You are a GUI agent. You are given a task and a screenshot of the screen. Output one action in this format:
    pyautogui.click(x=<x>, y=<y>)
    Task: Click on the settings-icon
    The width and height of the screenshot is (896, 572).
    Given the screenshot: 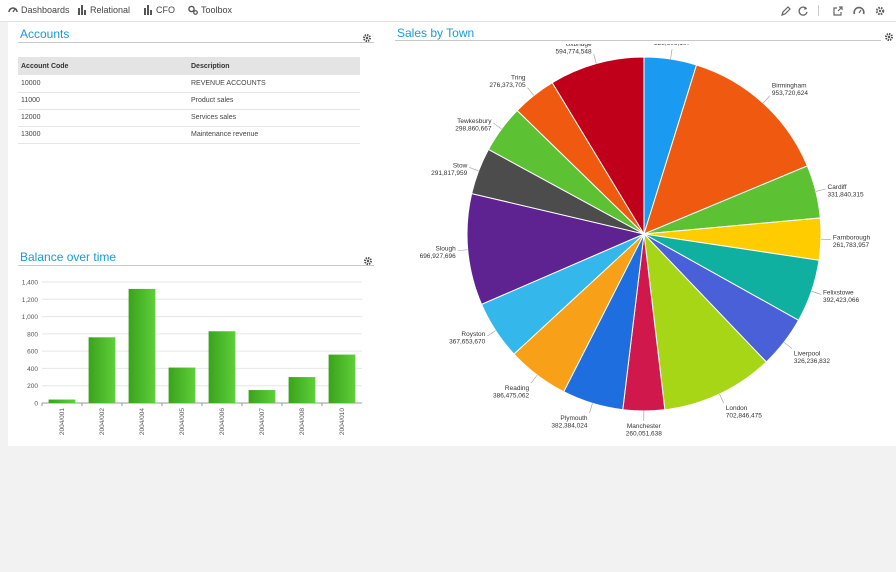 What is the action you would take?
    pyautogui.click(x=880, y=11)
    